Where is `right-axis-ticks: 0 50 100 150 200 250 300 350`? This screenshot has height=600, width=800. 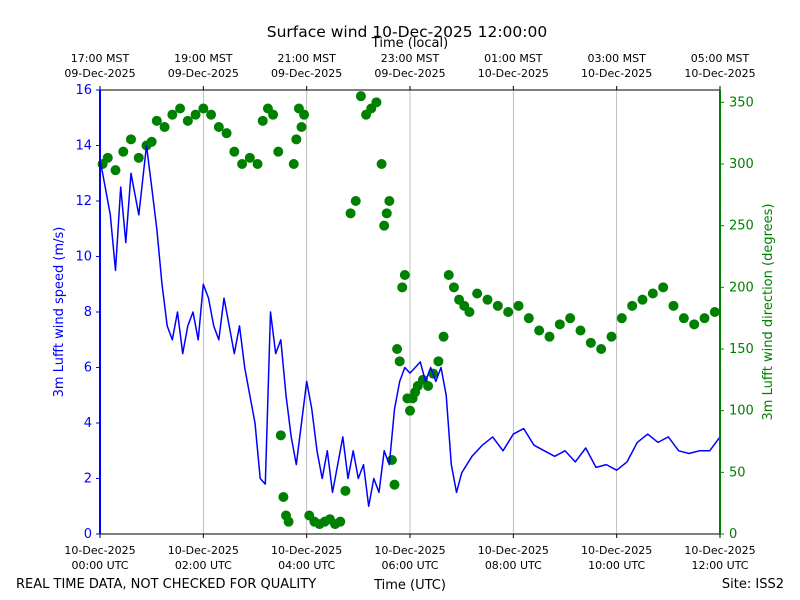
right-axis-ticks: 0 50 100 150 200 250 300 350 is located at coordinates (737, 318).